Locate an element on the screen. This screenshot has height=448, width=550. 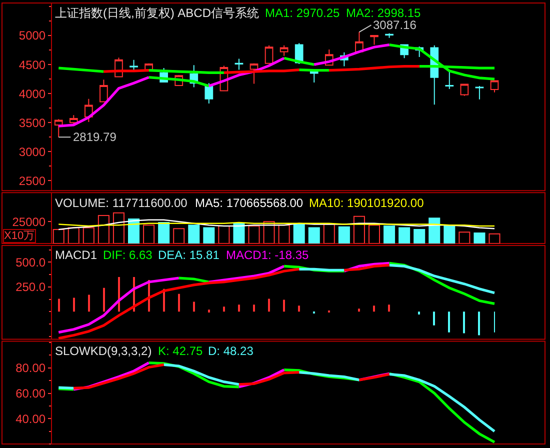
y-tick-label: 40.00 is located at coordinates (31, 419).